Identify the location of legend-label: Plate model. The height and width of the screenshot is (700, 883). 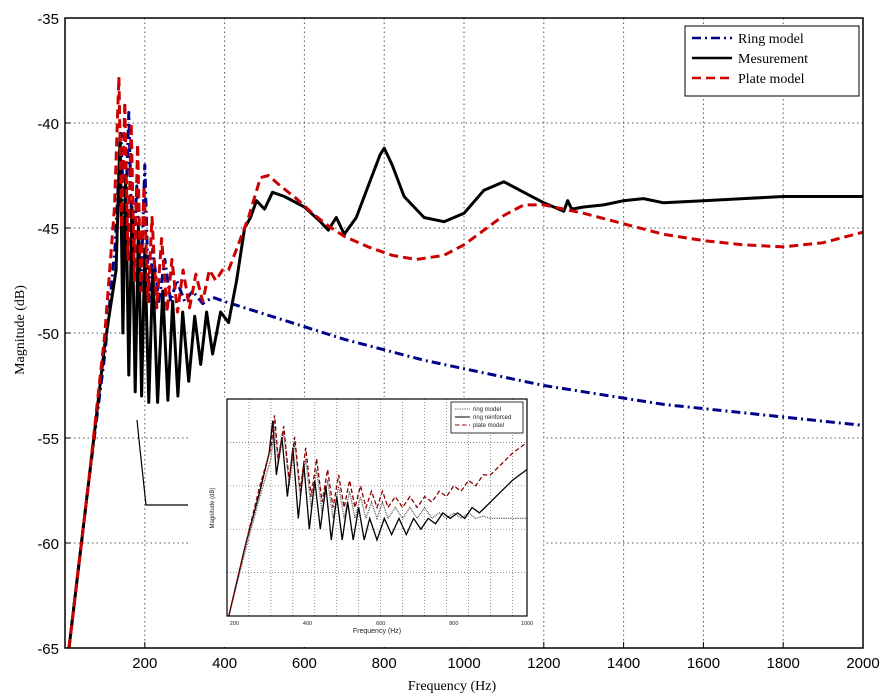
(771, 79).